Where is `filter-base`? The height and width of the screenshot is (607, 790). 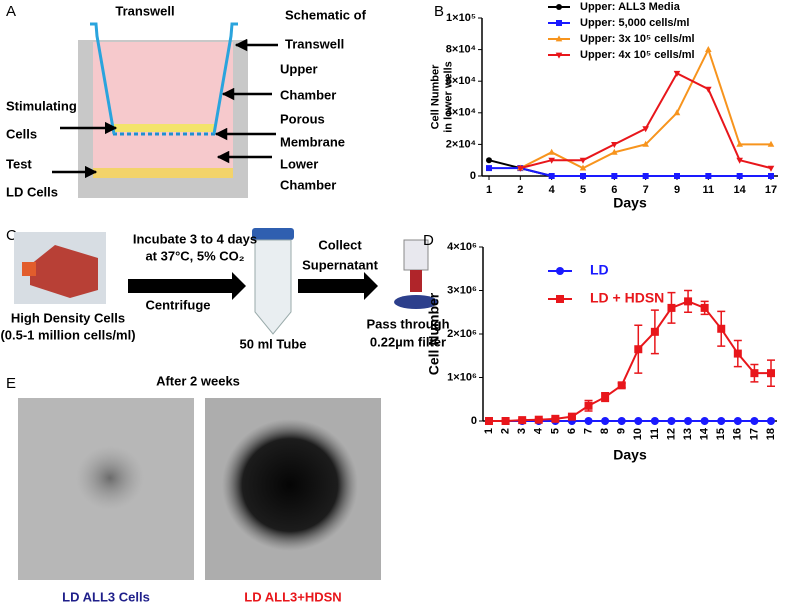 filter-base is located at coordinates (416, 302).